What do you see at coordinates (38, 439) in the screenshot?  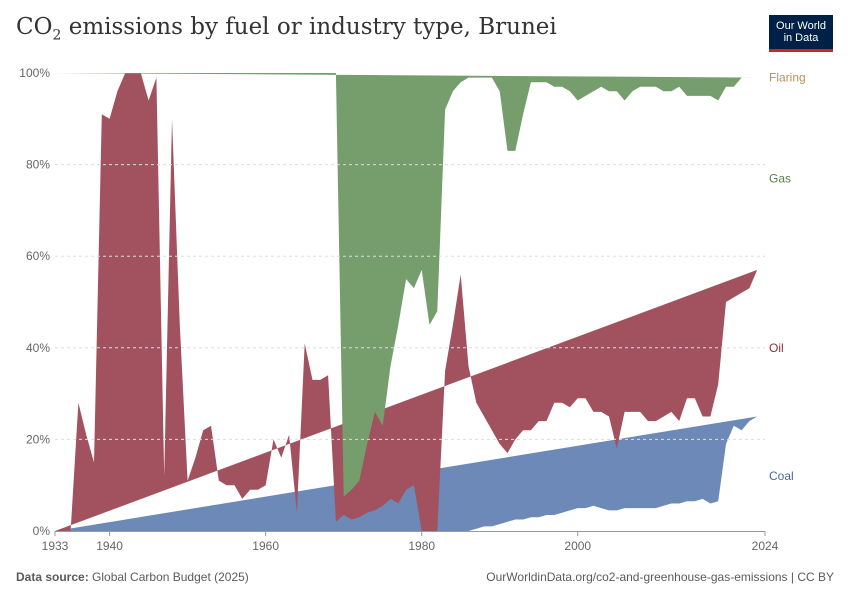 I see `y-tick-label: 20%` at bounding box center [38, 439].